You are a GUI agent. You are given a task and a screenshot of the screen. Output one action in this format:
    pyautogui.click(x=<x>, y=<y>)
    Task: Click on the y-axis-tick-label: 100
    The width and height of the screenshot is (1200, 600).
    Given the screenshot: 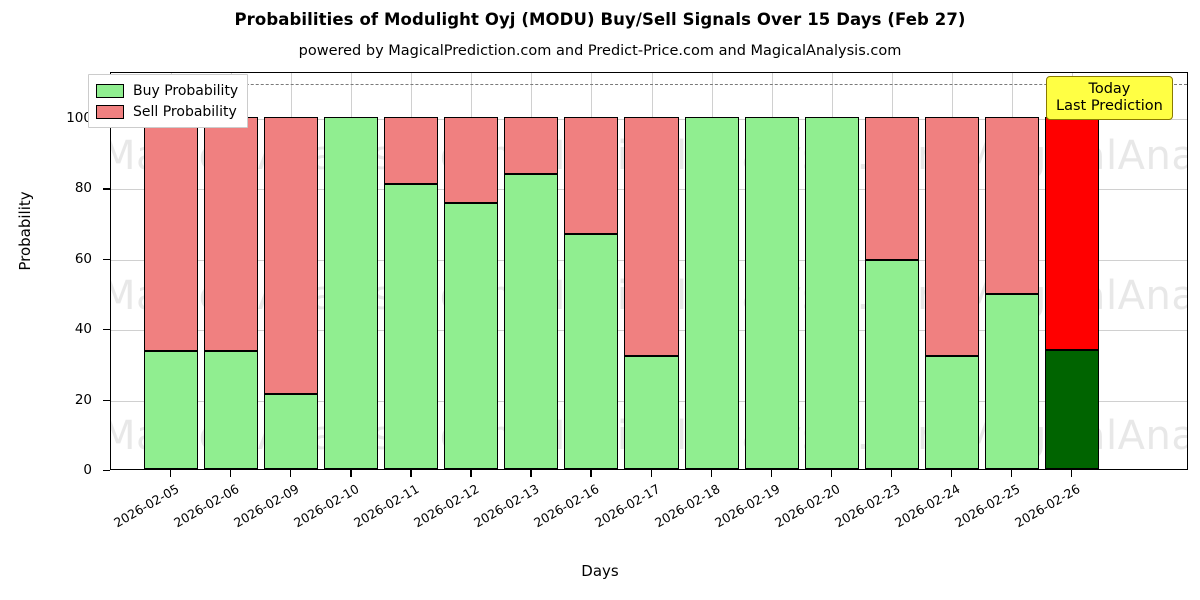 What is the action you would take?
    pyautogui.click(x=79, y=117)
    